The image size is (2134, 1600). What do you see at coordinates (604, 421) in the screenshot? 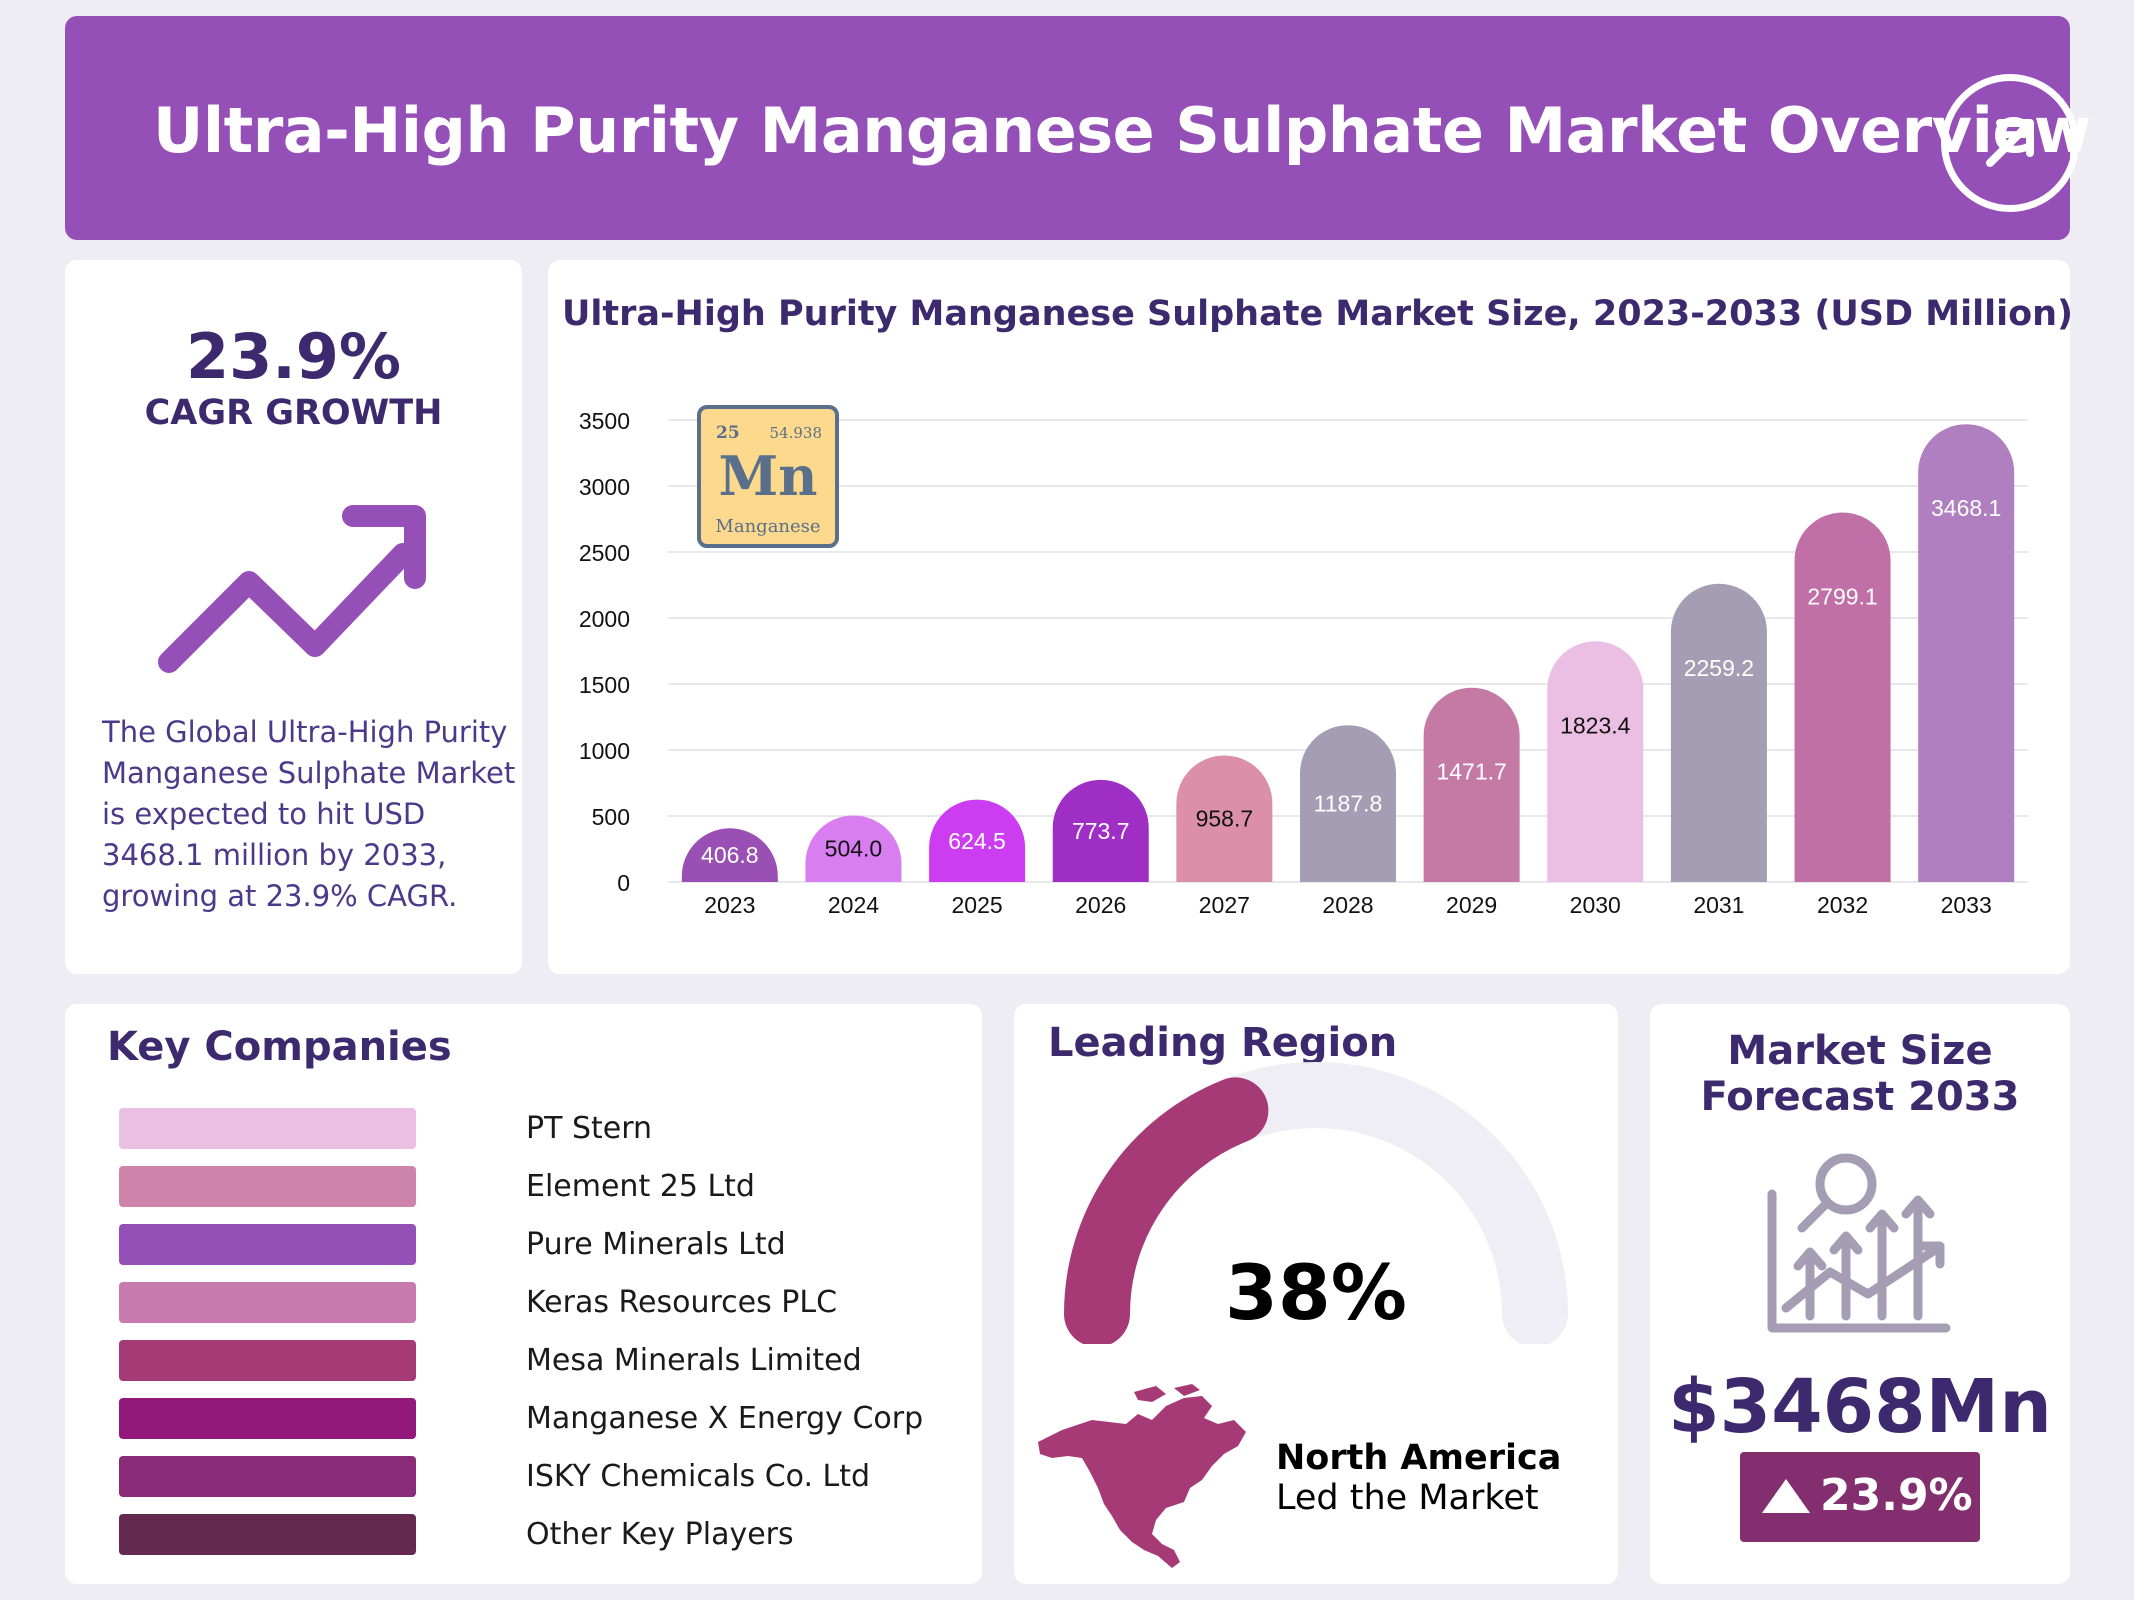
I see `y-tick-label: 3500` at bounding box center [604, 421].